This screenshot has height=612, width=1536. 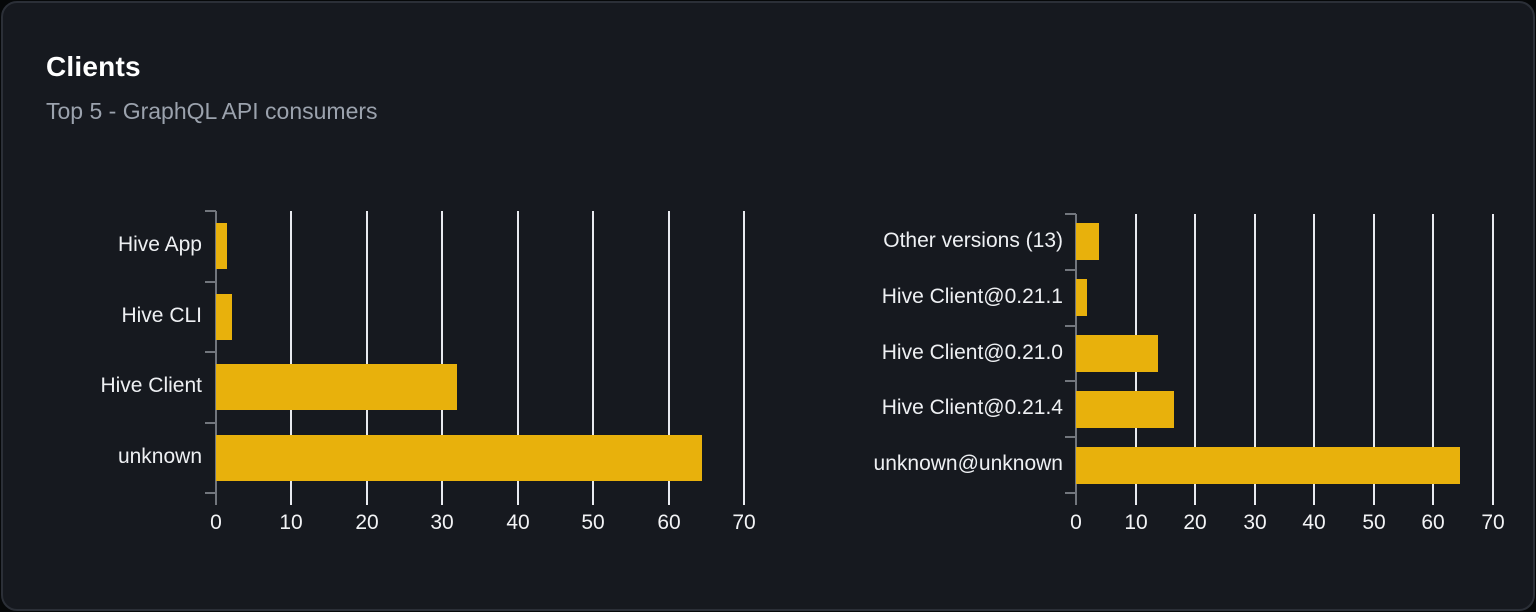 What do you see at coordinates (1087, 241) in the screenshot?
I see `bar-other-versions-13-` at bounding box center [1087, 241].